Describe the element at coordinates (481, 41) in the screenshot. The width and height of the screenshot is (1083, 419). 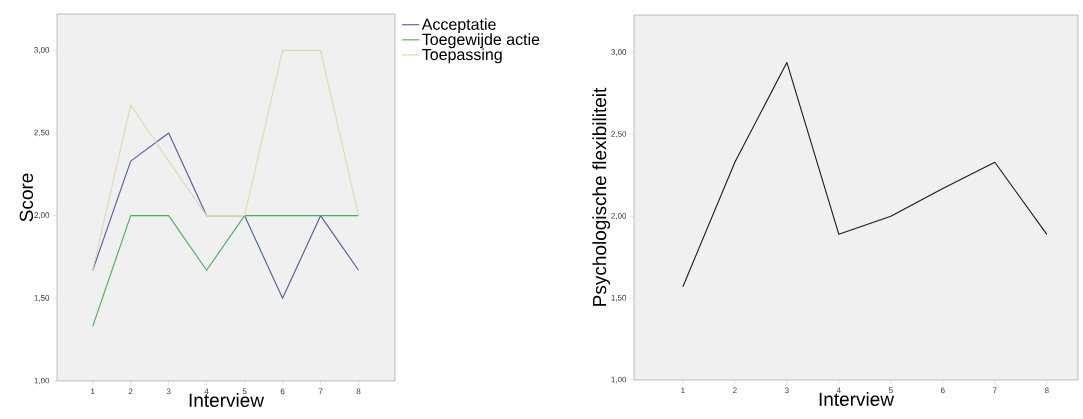
I see `legend-label: Toegewijde actie` at that location.